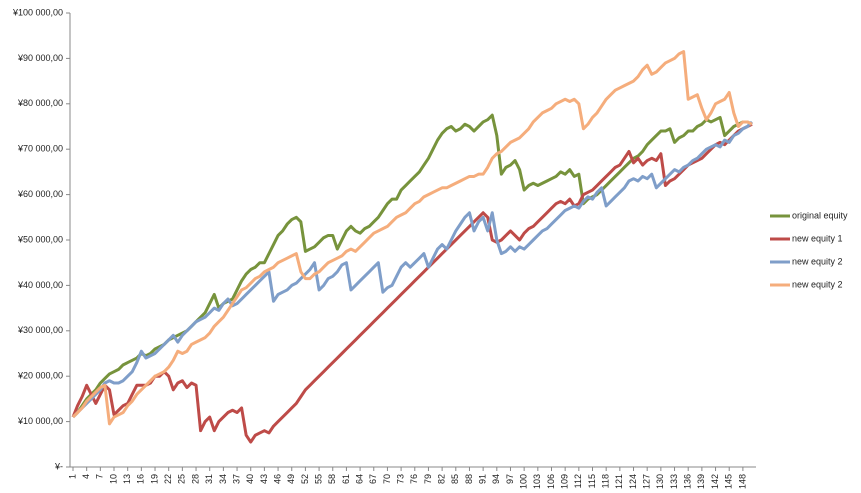 The image size is (861, 493). What do you see at coordinates (565, 481) in the screenshot?
I see `x-tick-label: 109` at bounding box center [565, 481].